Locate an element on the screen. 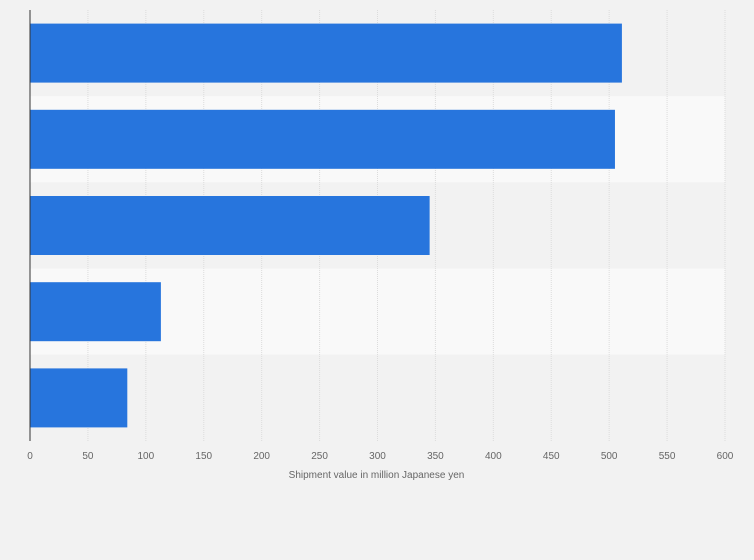 The image size is (754, 560). x-tick-label: 500 is located at coordinates (609, 456).